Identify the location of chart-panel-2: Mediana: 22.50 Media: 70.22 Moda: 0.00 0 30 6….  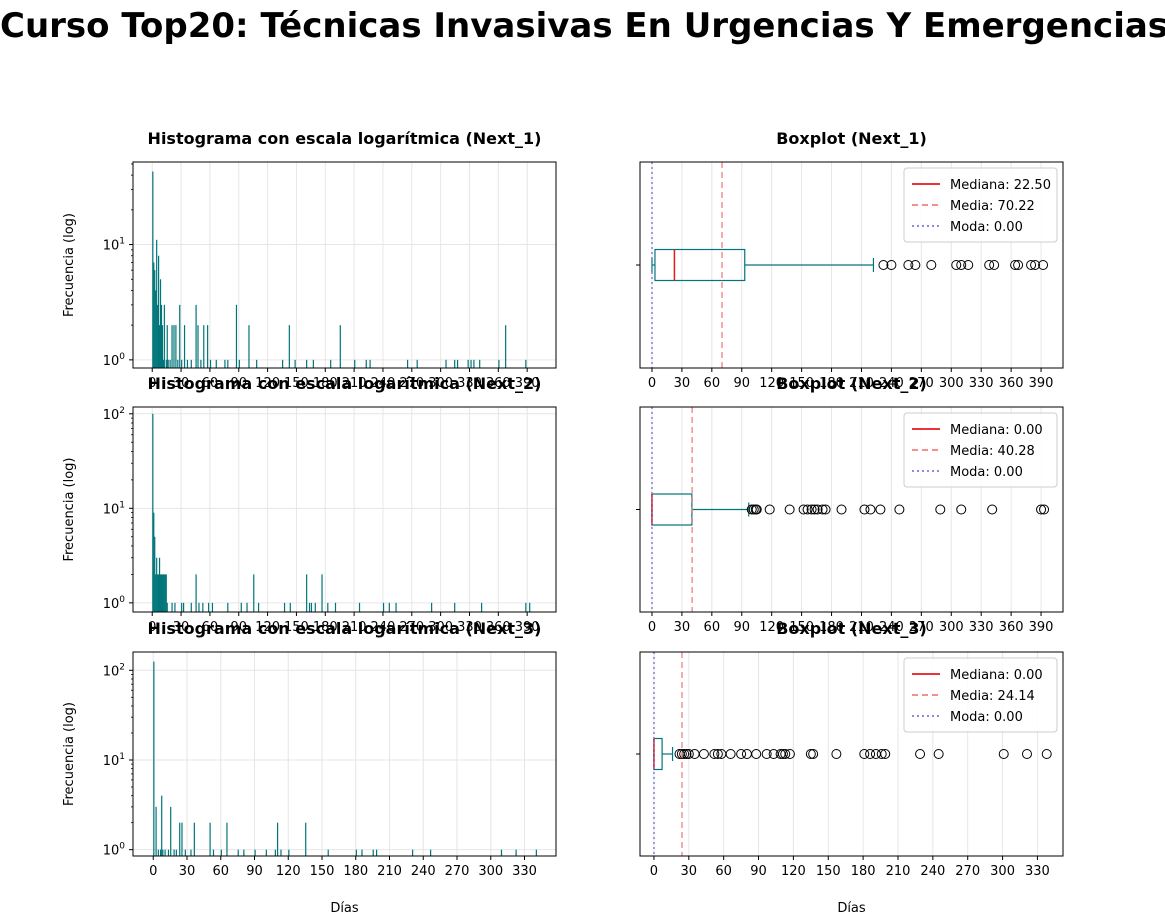
(850, 260).